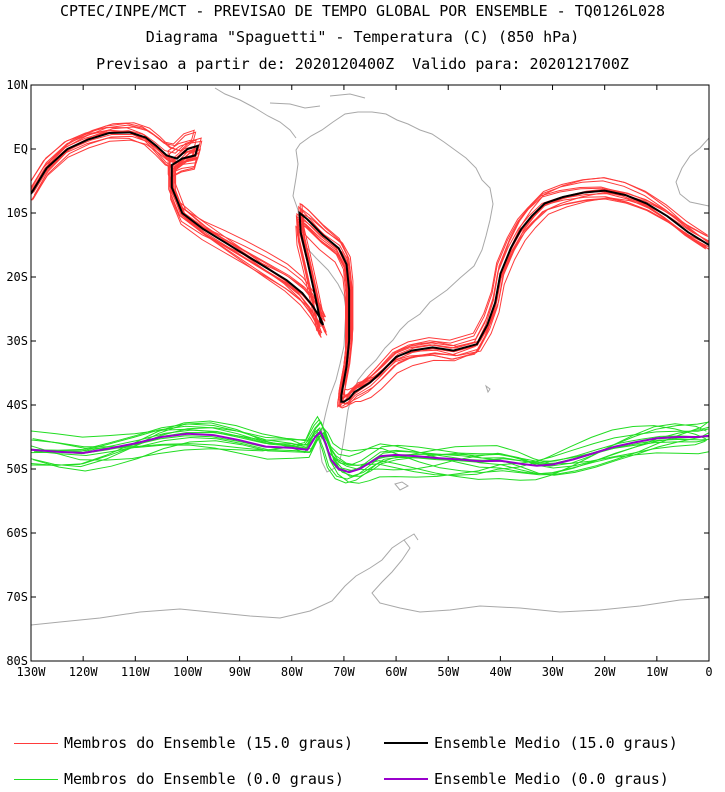  I want to click on legend-mean-0: Ensemble Medio (0.0 graus), so click(526, 779).